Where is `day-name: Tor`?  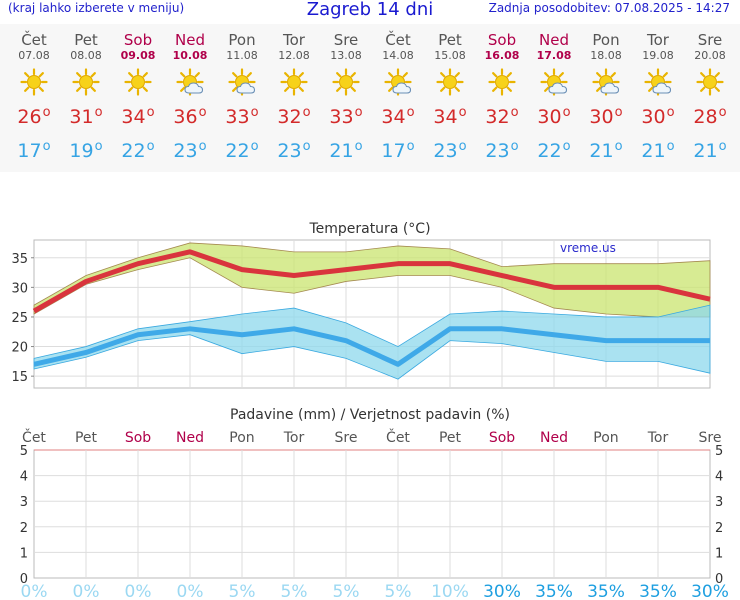 day-name: Tor is located at coordinates (294, 40).